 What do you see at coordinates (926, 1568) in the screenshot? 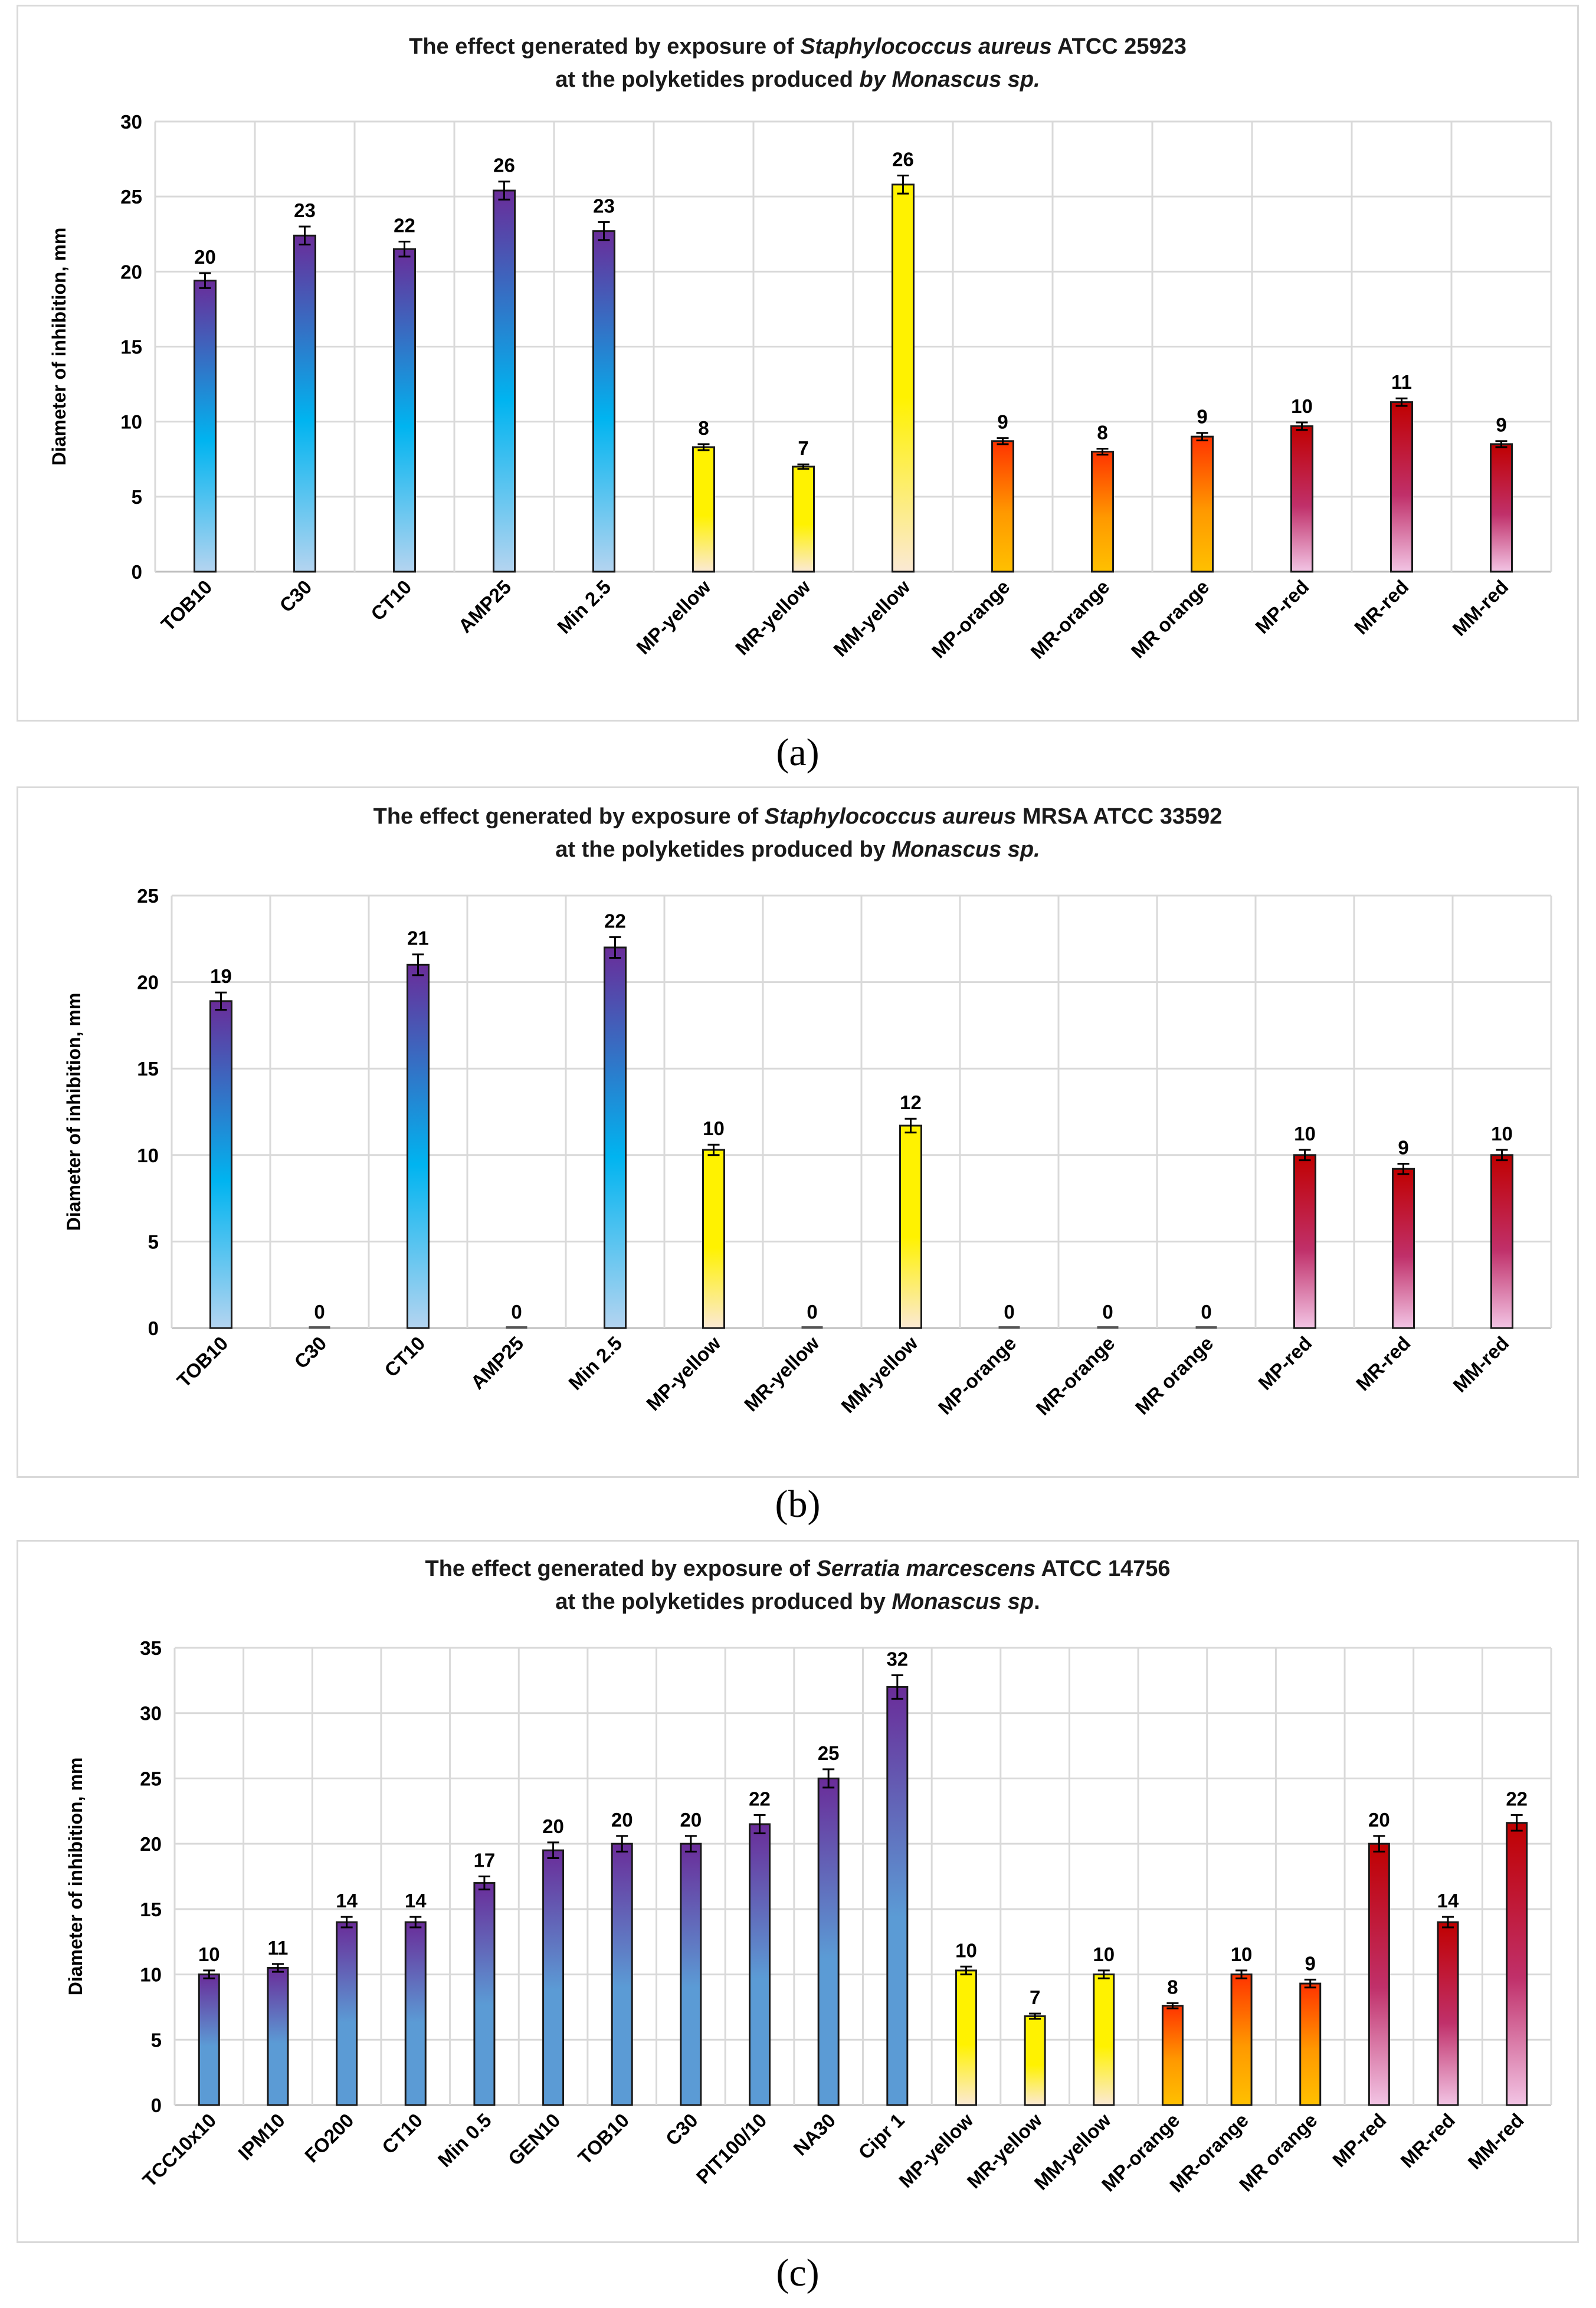
I see `chart-title-organism: Serratia marcescens` at bounding box center [926, 1568].